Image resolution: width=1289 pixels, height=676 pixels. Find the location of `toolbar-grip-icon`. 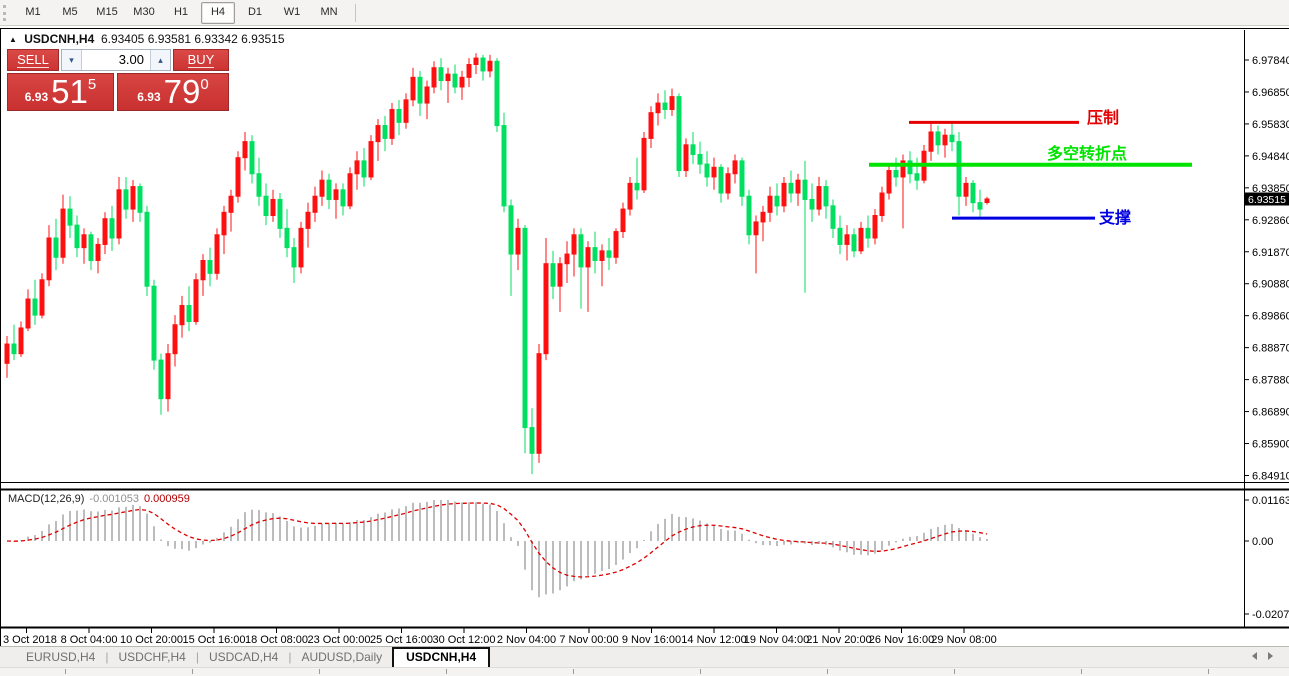

toolbar-grip-icon is located at coordinates (6, 12).